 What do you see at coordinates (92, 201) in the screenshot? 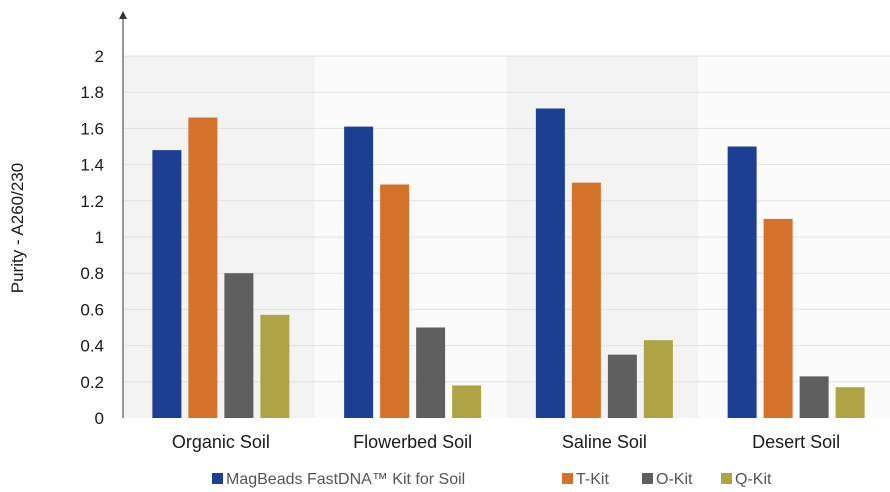
I see `y-tick-label: 1.2` at bounding box center [92, 201].